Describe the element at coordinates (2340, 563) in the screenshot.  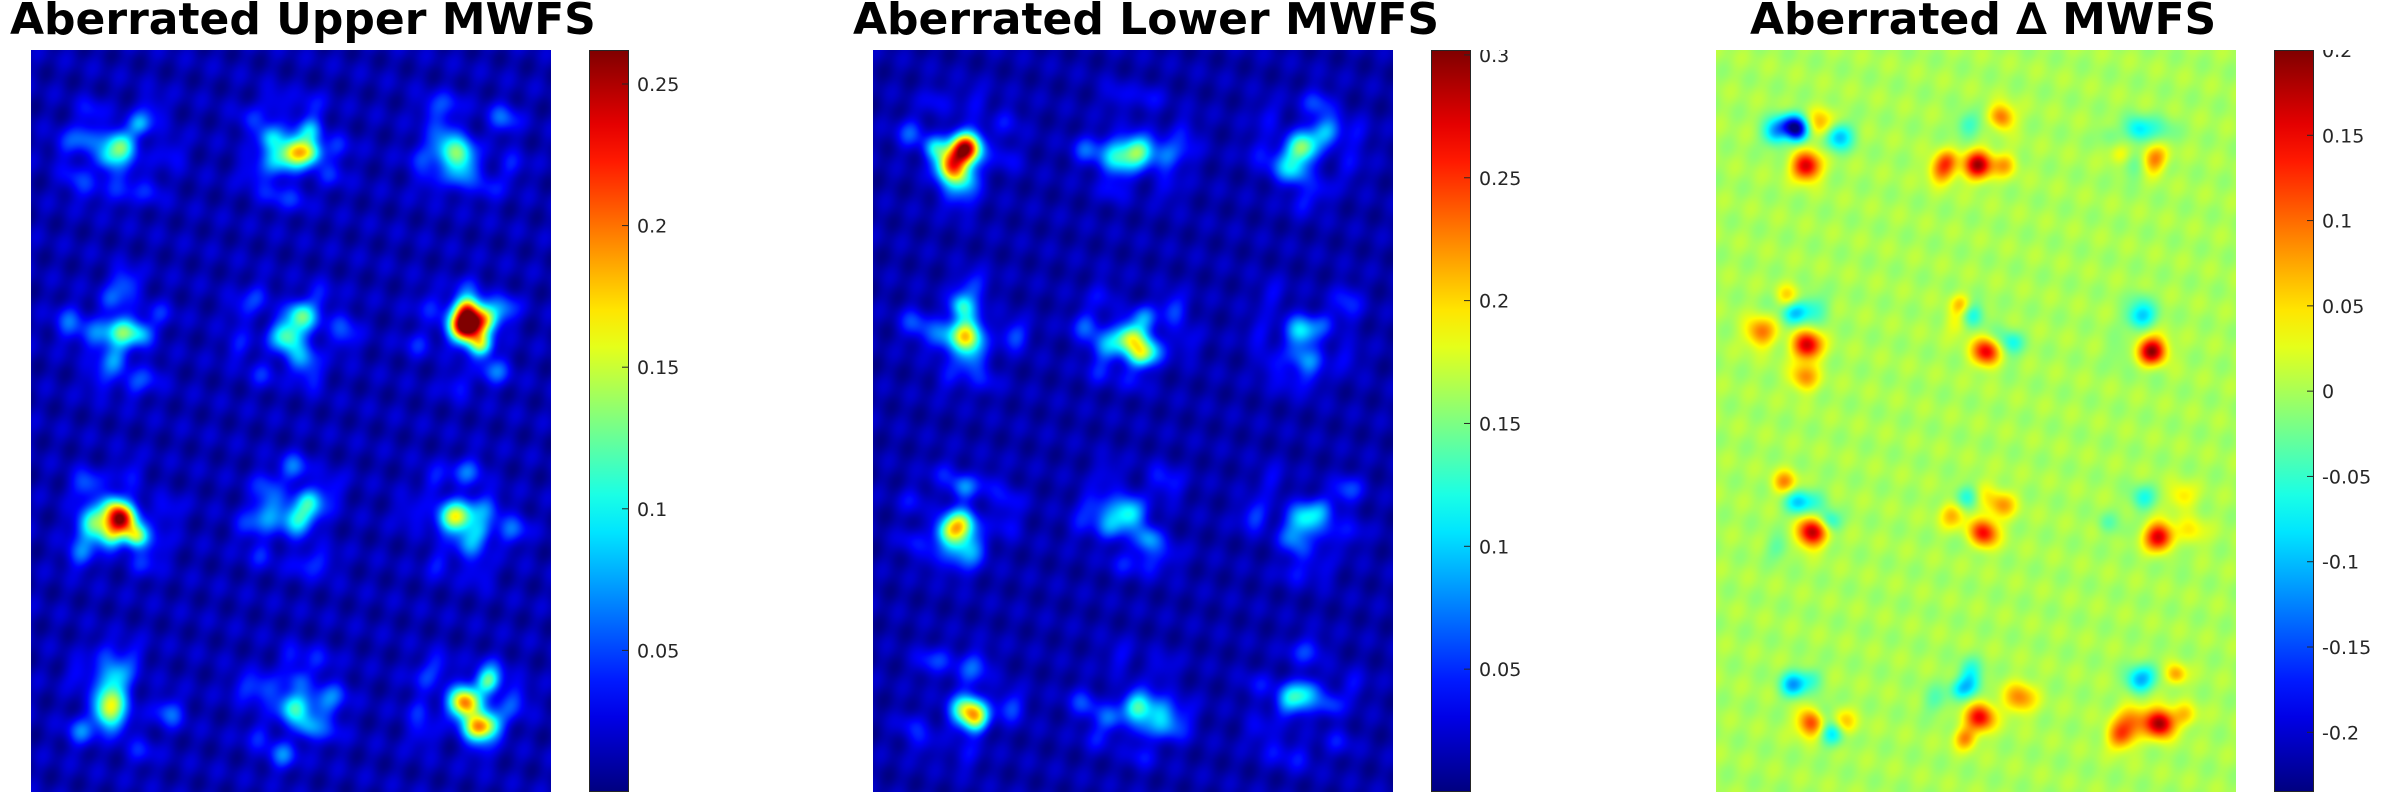
I see `colorbar-tick-label: -0.1` at that location.